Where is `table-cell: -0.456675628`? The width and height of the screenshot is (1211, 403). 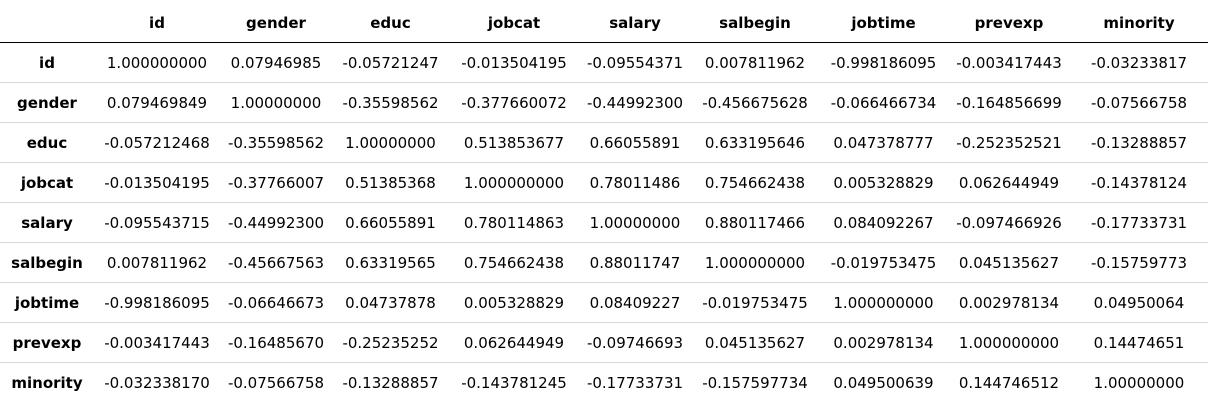
table-cell: -0.456675628 is located at coordinates (755, 102).